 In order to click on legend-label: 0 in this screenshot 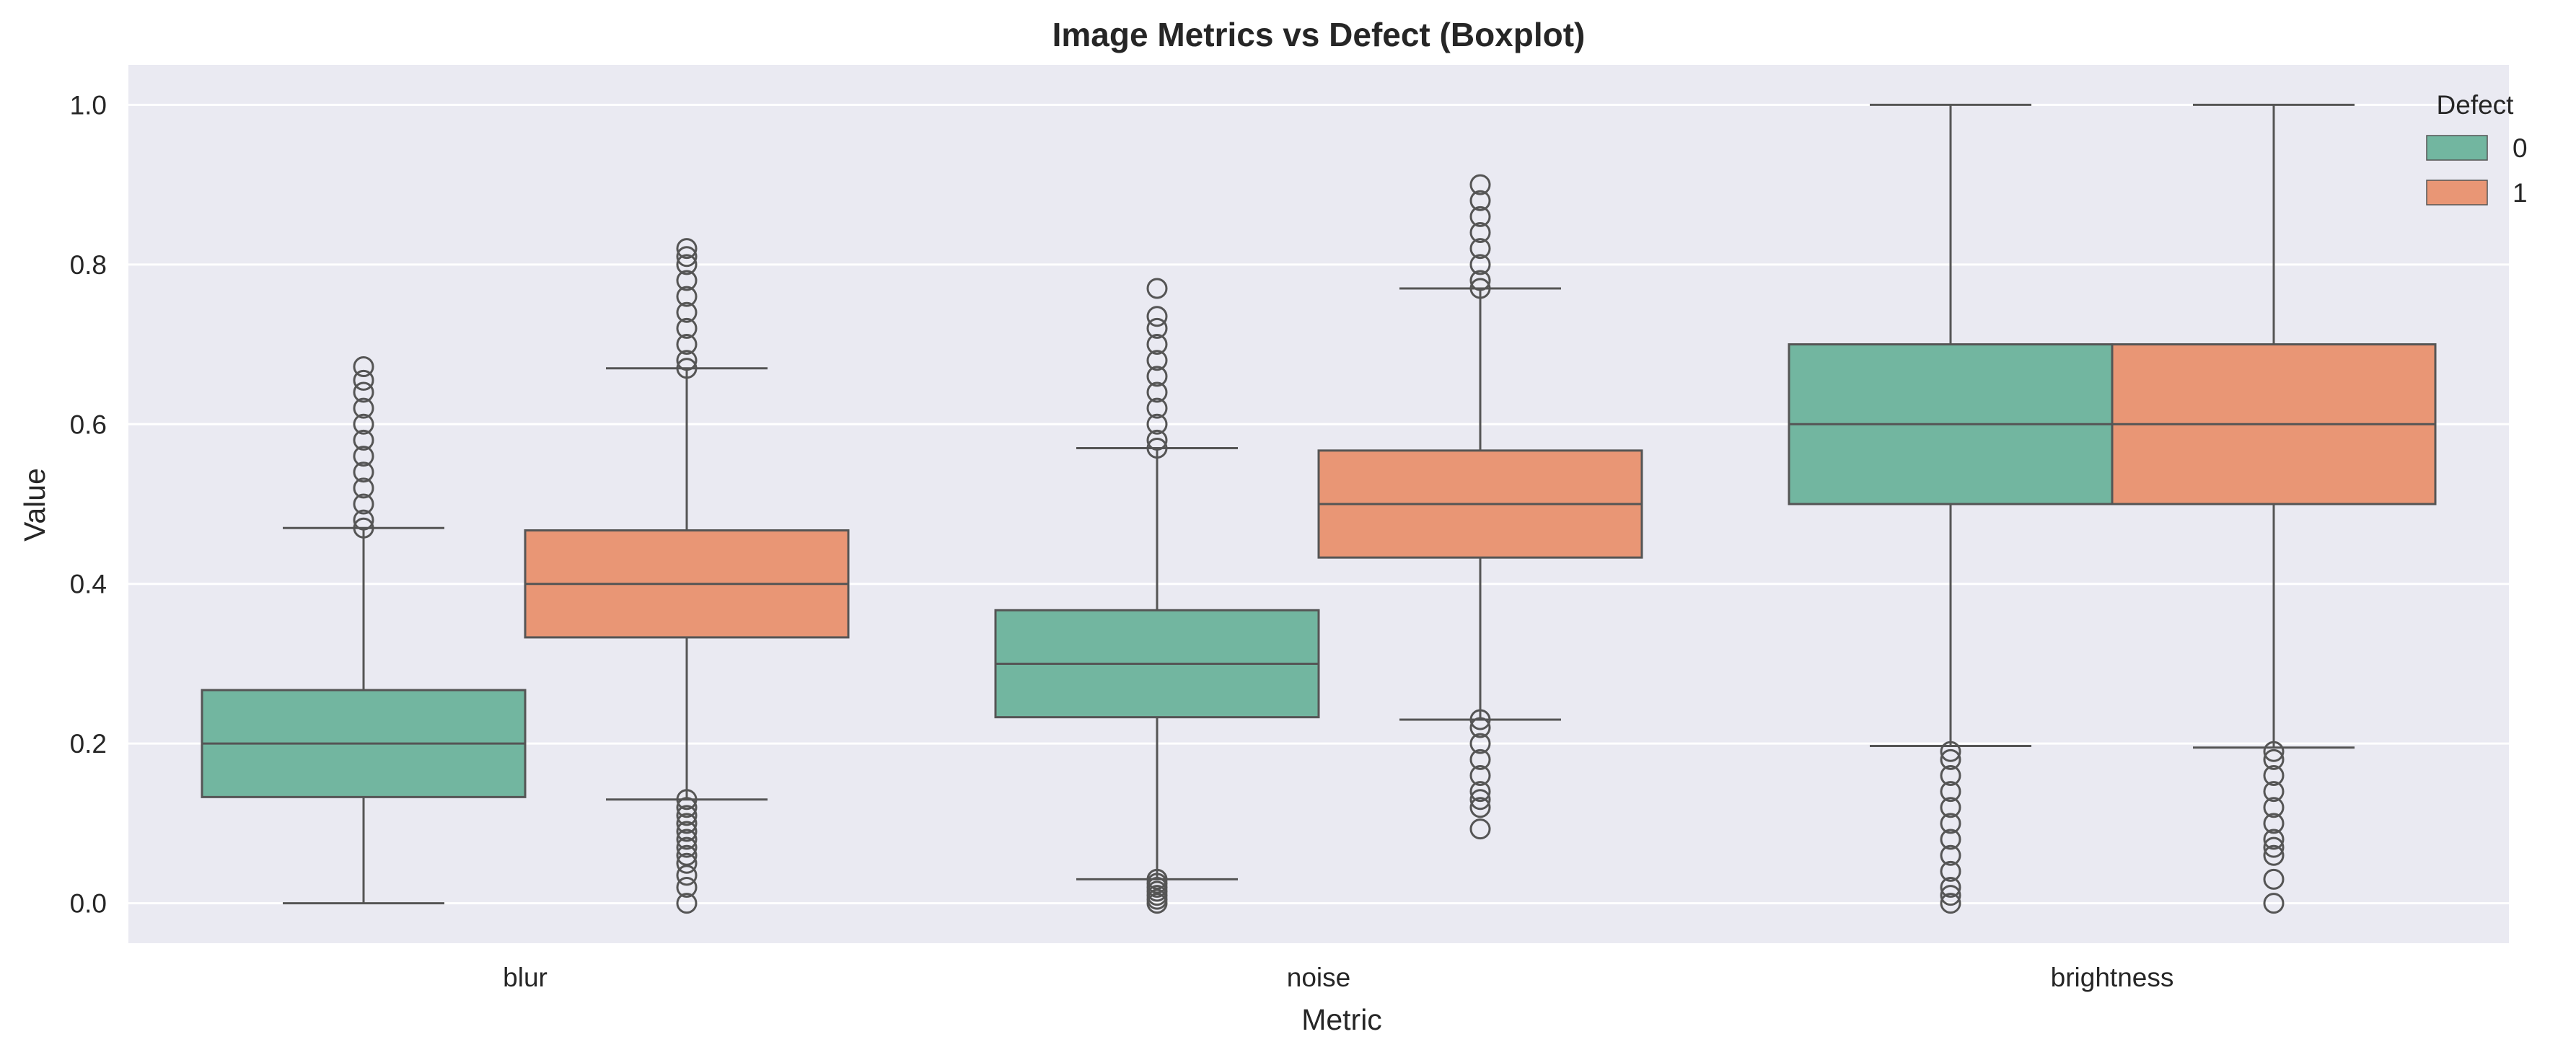, I will do `click(2520, 148)`.